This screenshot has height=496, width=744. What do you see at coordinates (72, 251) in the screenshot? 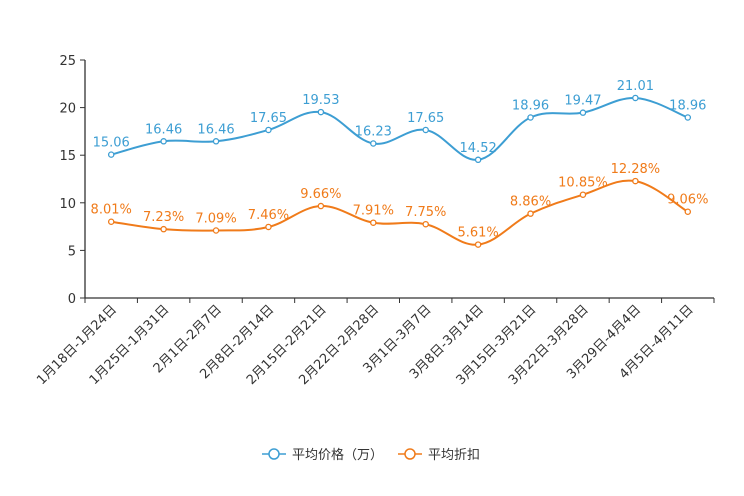
I see `y-tick-label: 5` at bounding box center [72, 251].